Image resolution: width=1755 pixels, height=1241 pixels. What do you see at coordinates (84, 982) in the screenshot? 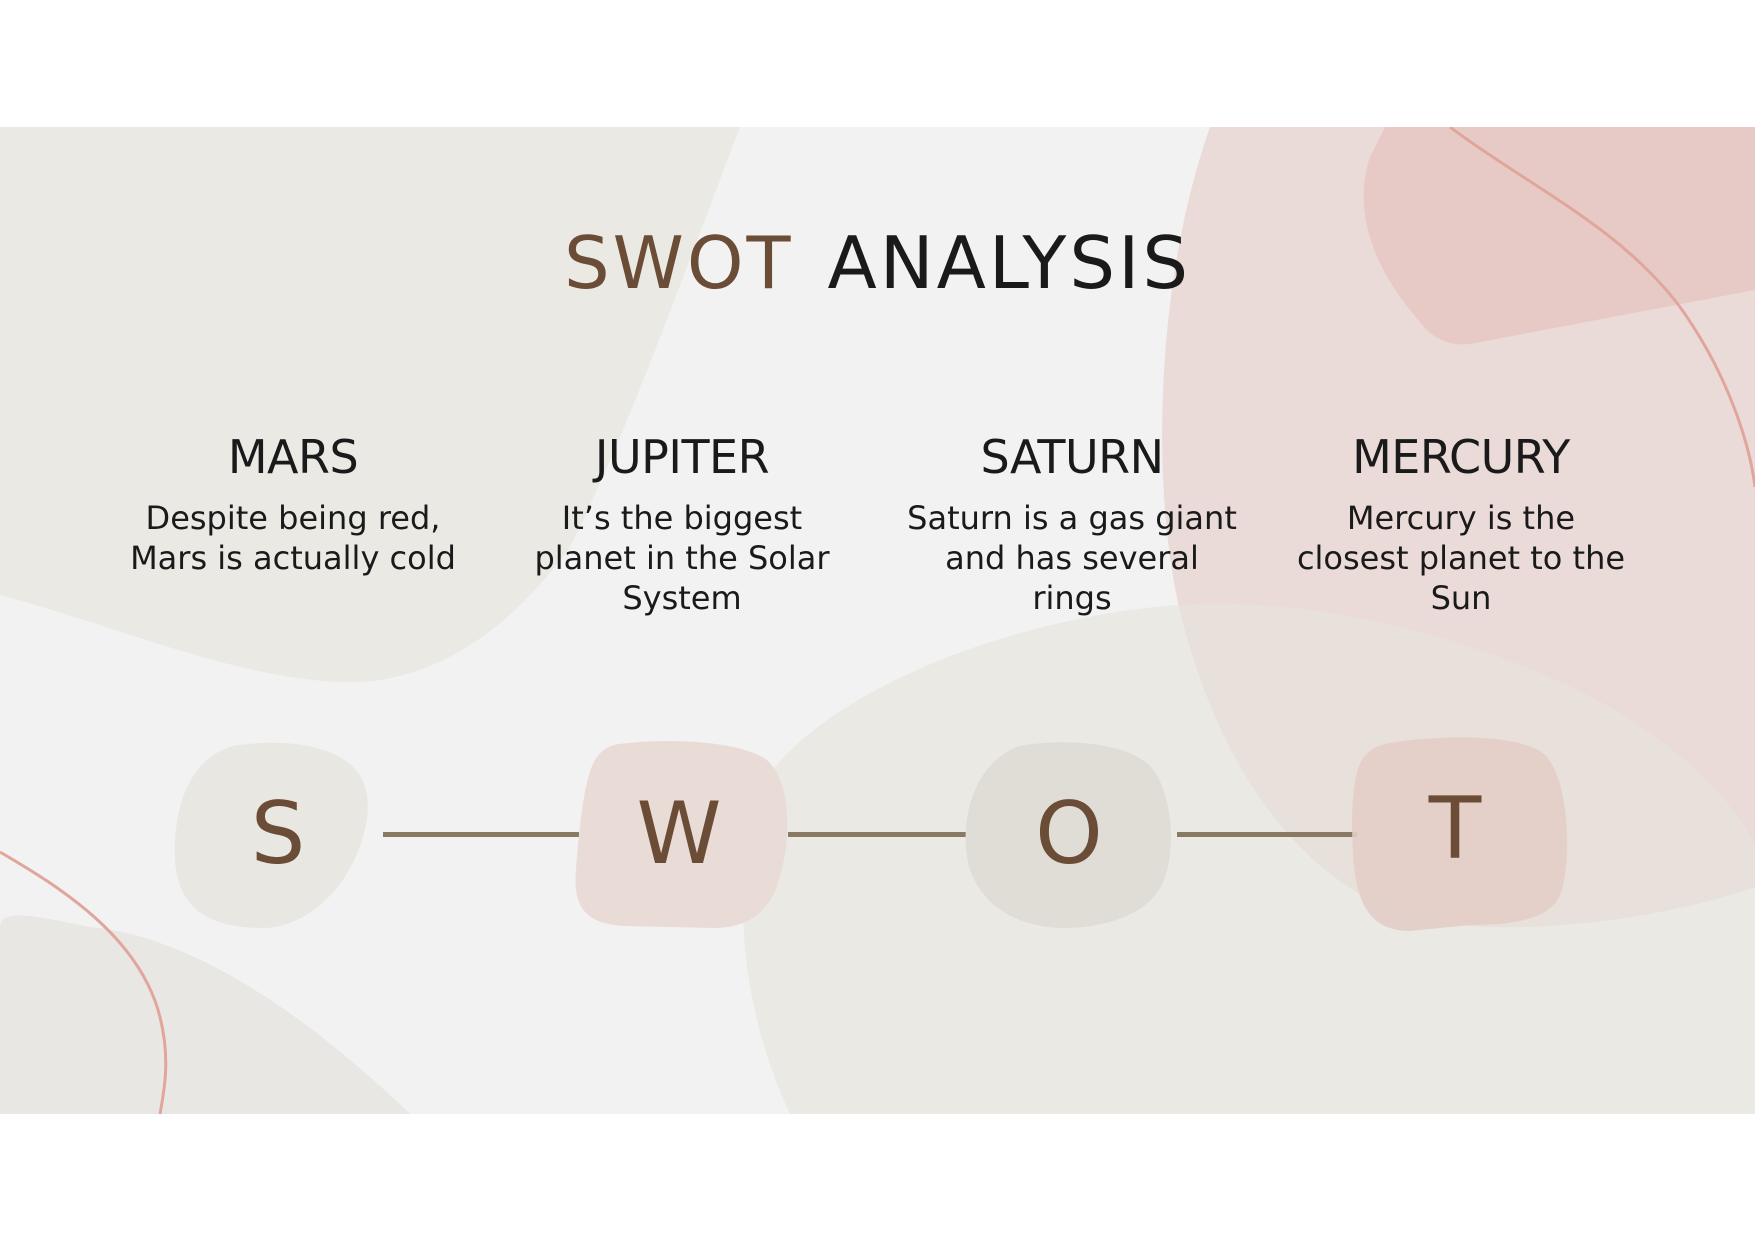
I see `bg-line-left` at bounding box center [84, 982].